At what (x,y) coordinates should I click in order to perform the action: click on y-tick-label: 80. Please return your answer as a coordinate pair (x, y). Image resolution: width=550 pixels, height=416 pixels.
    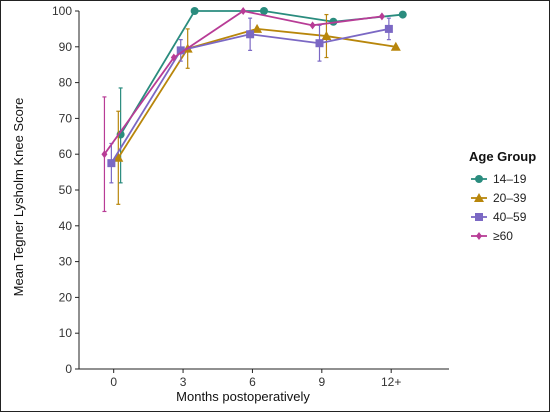
    Looking at the image, I should click on (66, 83).